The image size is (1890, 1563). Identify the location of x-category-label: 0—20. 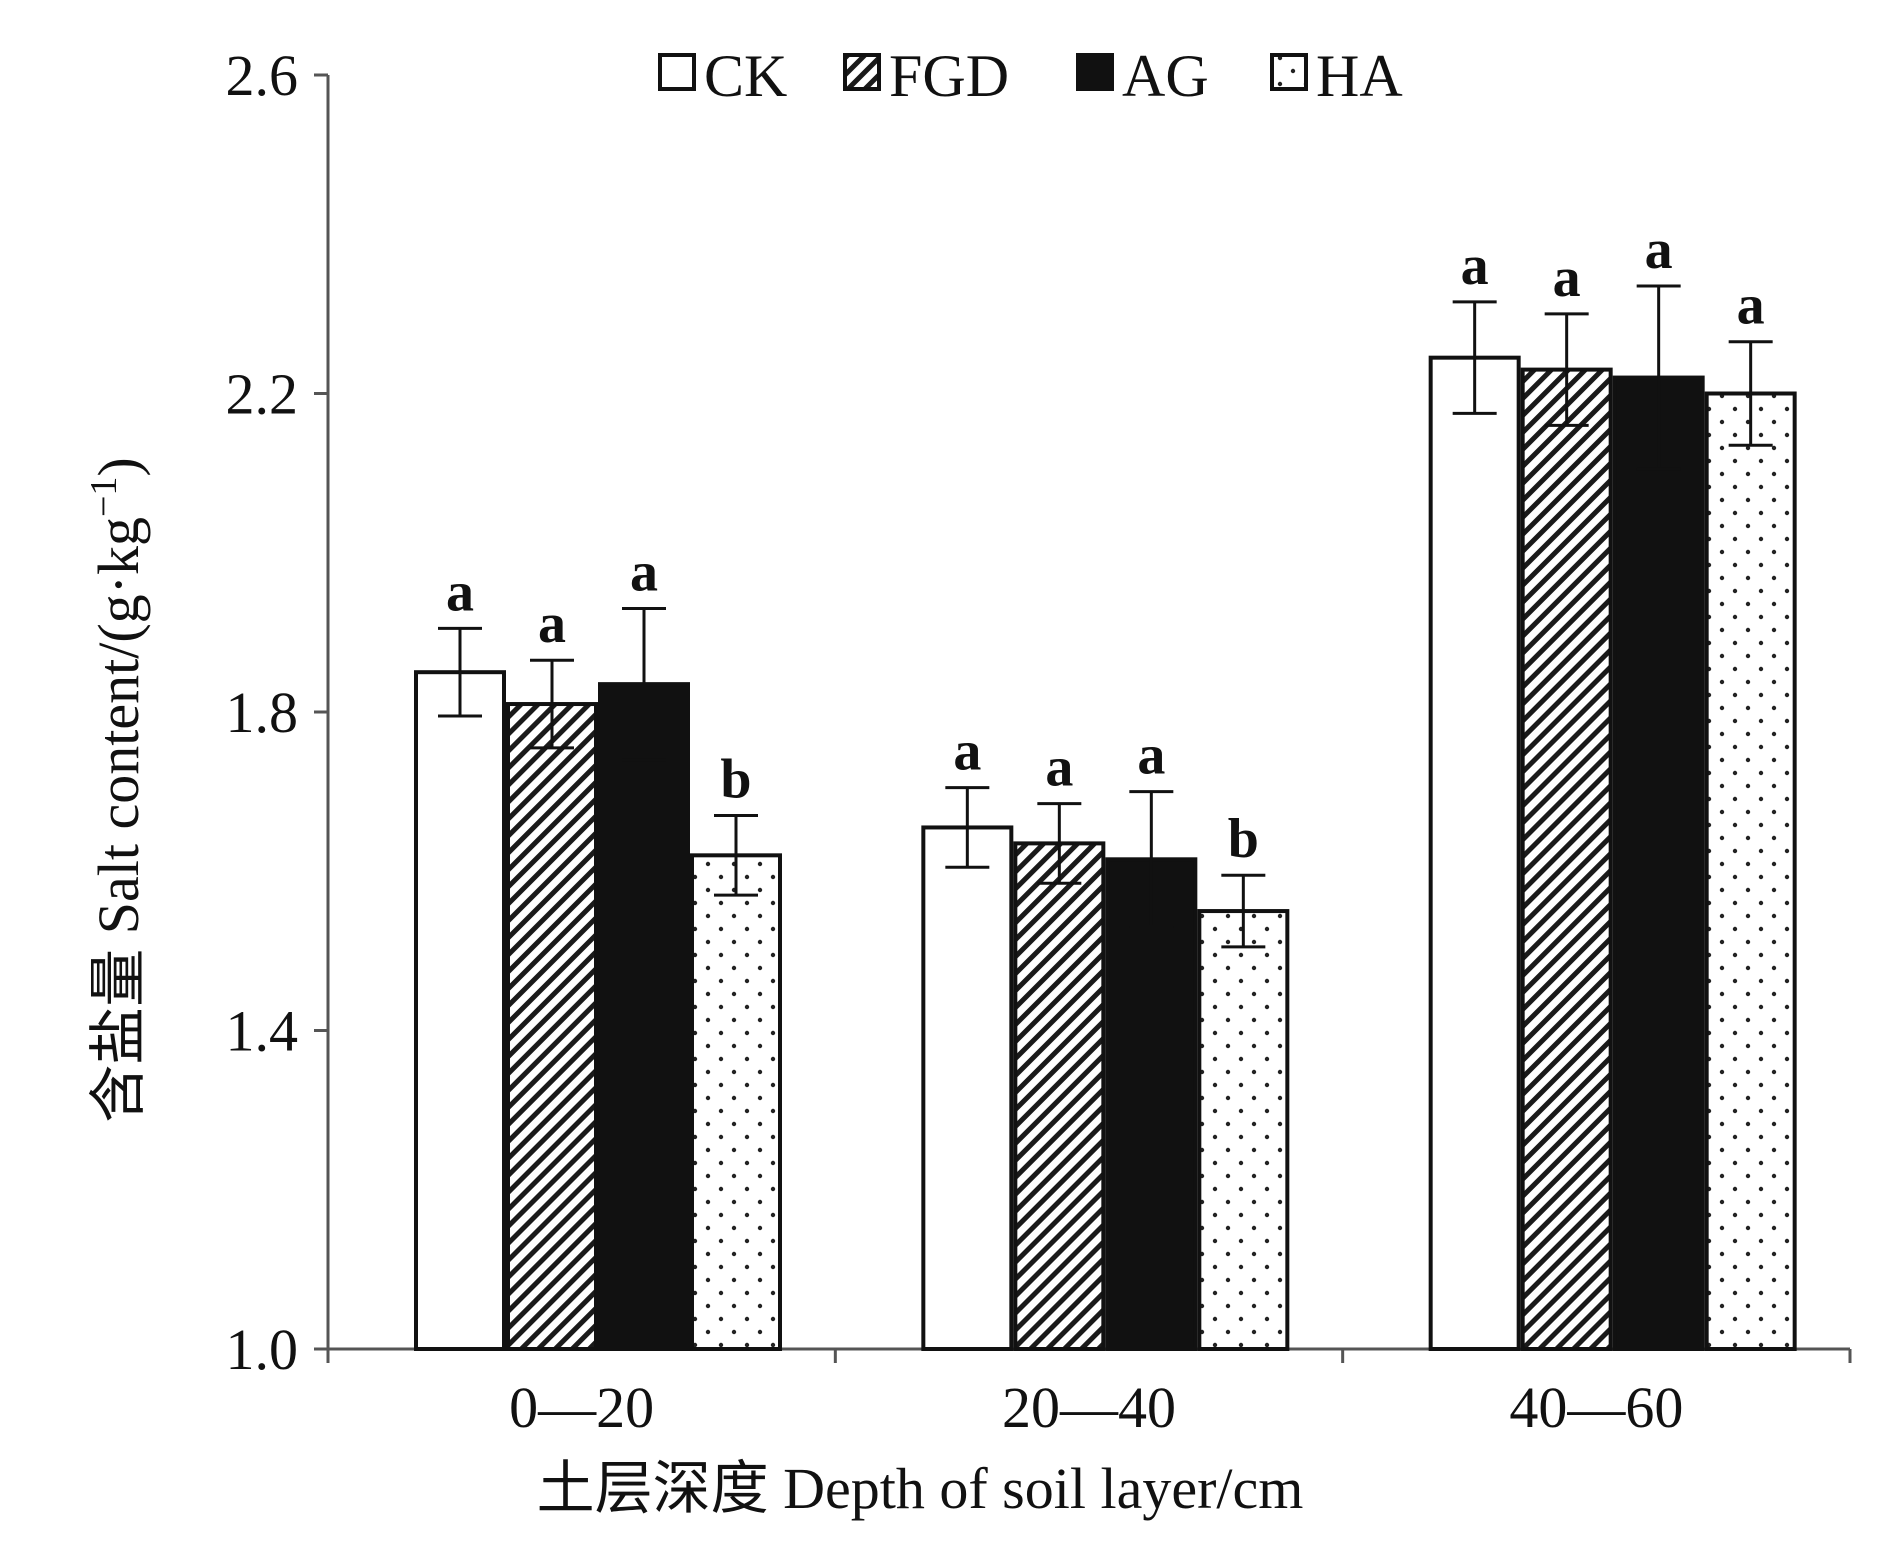
(581, 1407).